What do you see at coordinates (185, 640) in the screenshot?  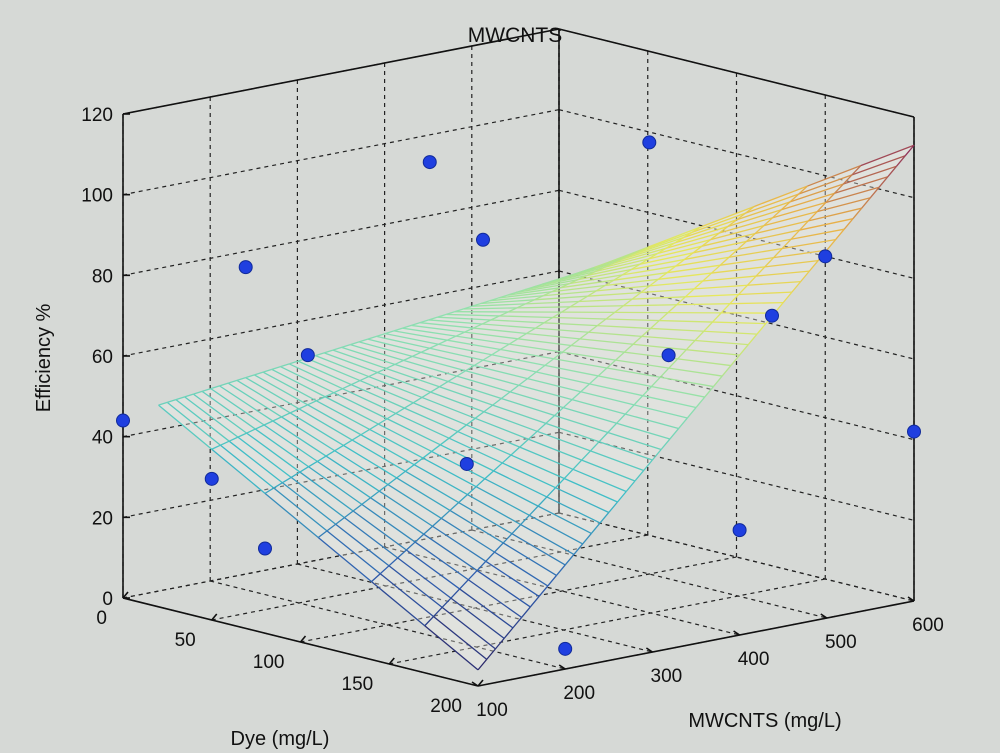 I see `x-tick-label: 50` at bounding box center [185, 640].